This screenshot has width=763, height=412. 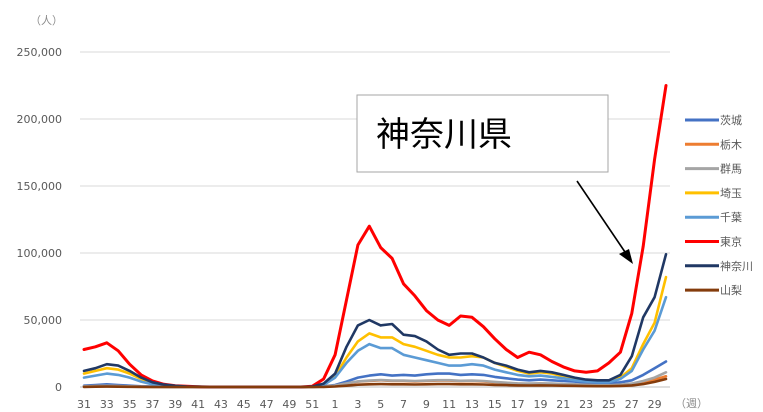 I want to click on legend-label: 埼玉, so click(x=731, y=193).